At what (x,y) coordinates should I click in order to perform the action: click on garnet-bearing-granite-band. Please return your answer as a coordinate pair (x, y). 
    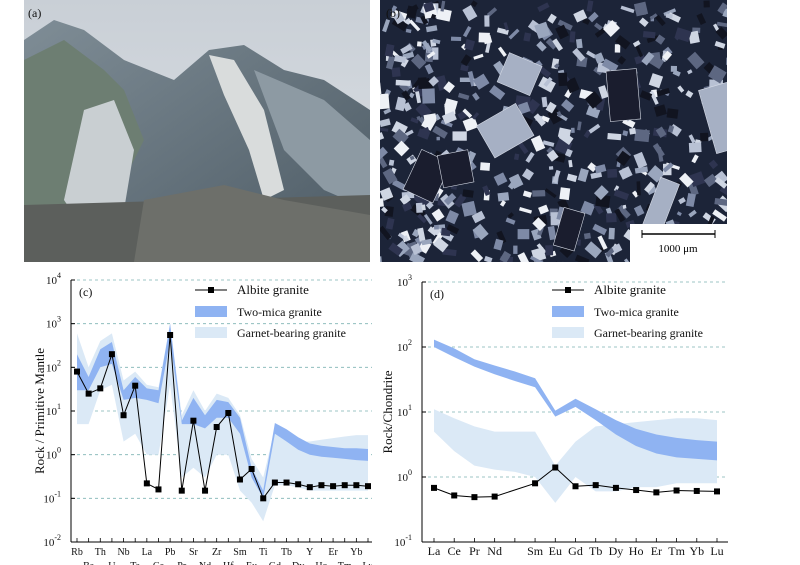
    Looking at the image, I should click on (222, 422).